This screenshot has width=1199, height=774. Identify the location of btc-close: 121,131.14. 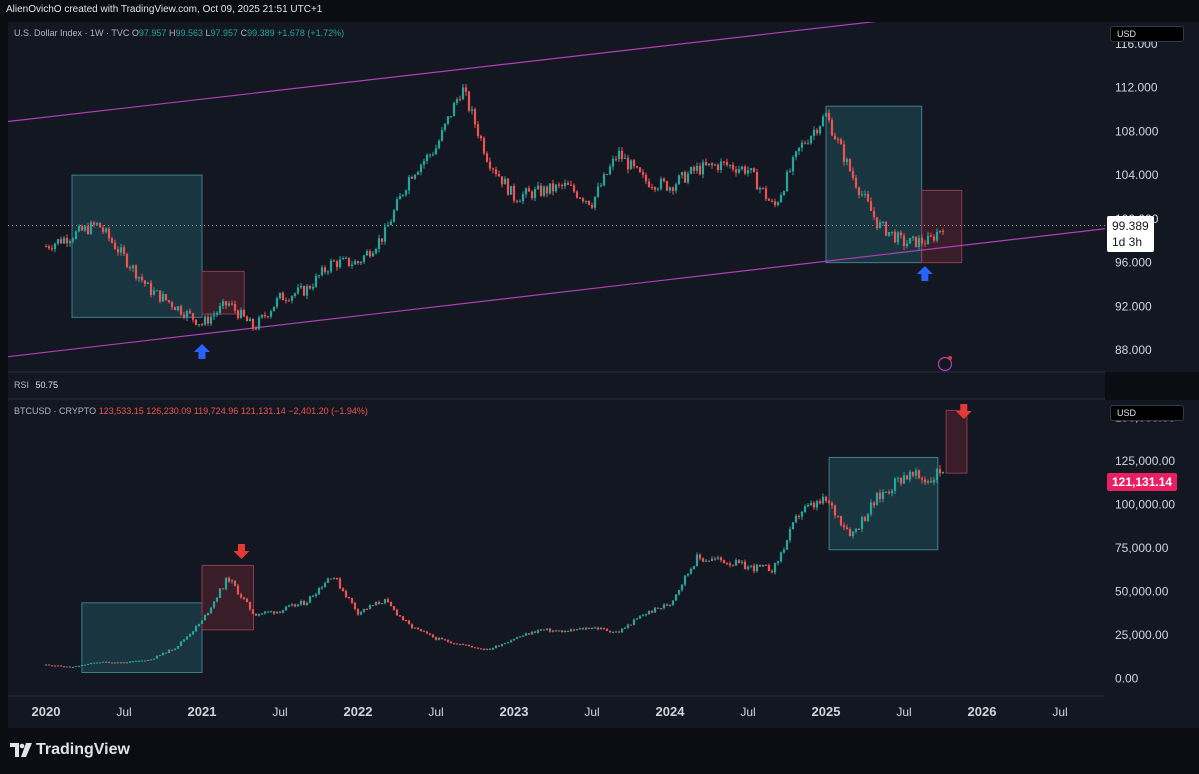
(263, 411).